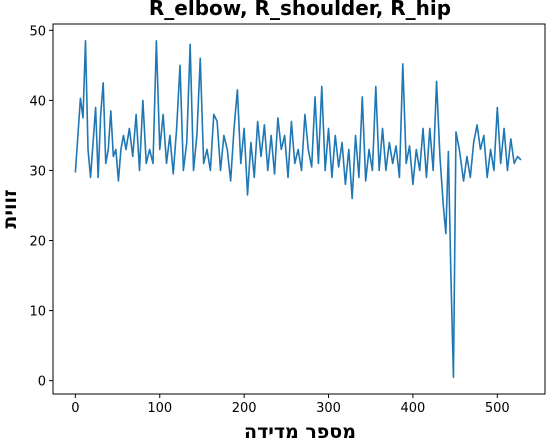  Describe the element at coordinates (75, 408) in the screenshot. I see `x-tick-label: 0` at that location.